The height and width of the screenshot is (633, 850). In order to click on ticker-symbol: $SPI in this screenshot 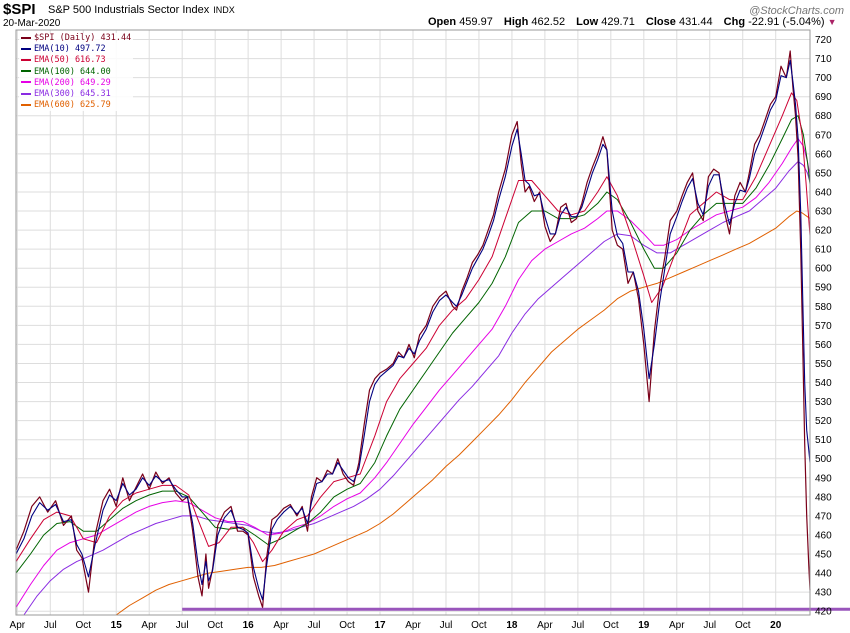, I will do `click(19, 9)`.